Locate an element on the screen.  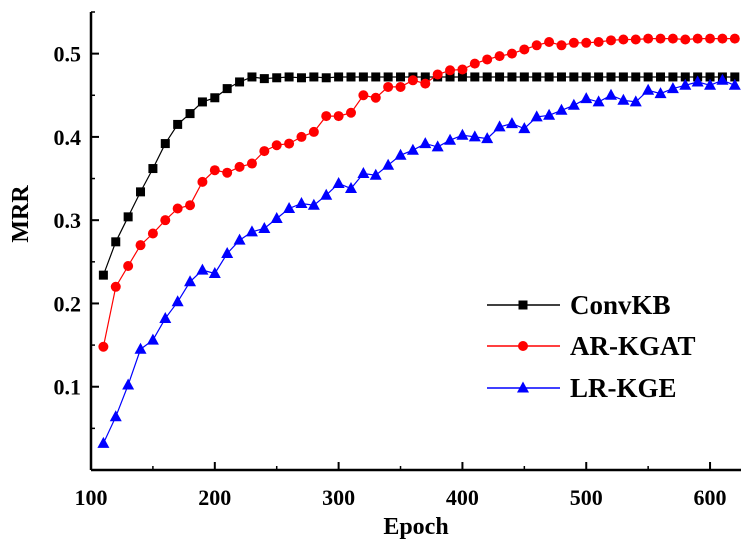
legend-marker-lr-kge is located at coordinates (523, 387).